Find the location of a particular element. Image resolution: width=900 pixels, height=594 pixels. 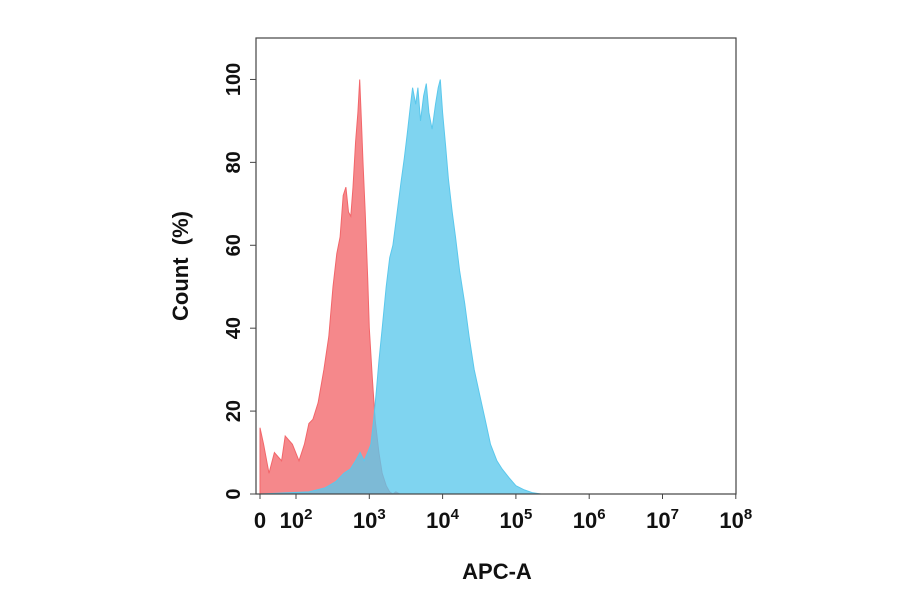

x-axis-ticks: 0 10² 10³ 10⁴ 10⁵ 10⁶ 10⁷ 10⁸ is located at coordinates (503, 513).